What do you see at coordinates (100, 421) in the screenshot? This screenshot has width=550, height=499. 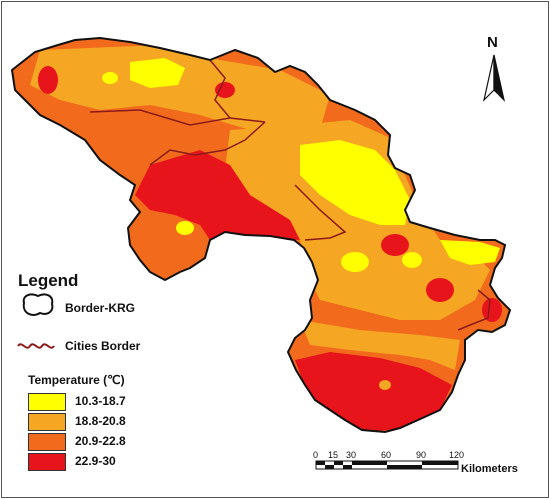 I see `legend-class-label: 18.8-20.8` at bounding box center [100, 421].